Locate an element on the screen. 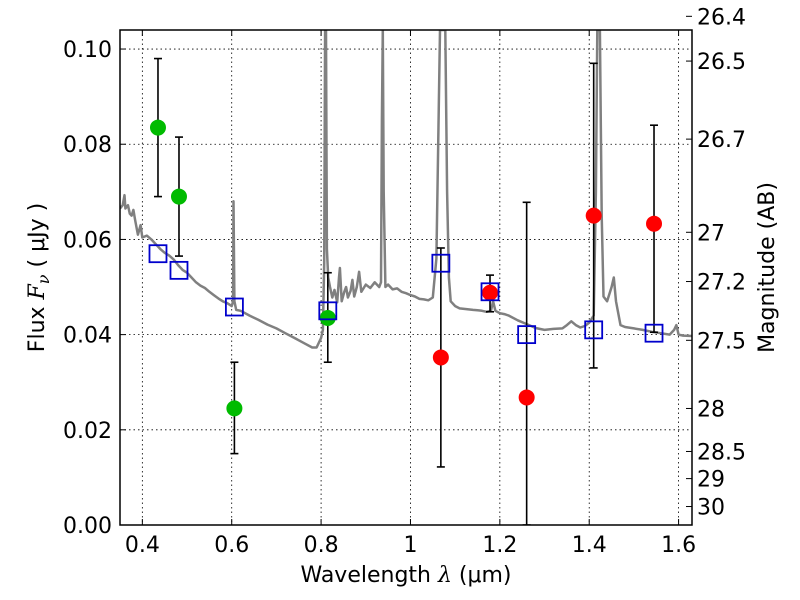 The image size is (800, 600). x-tick-label: 0.4 is located at coordinates (142, 545).